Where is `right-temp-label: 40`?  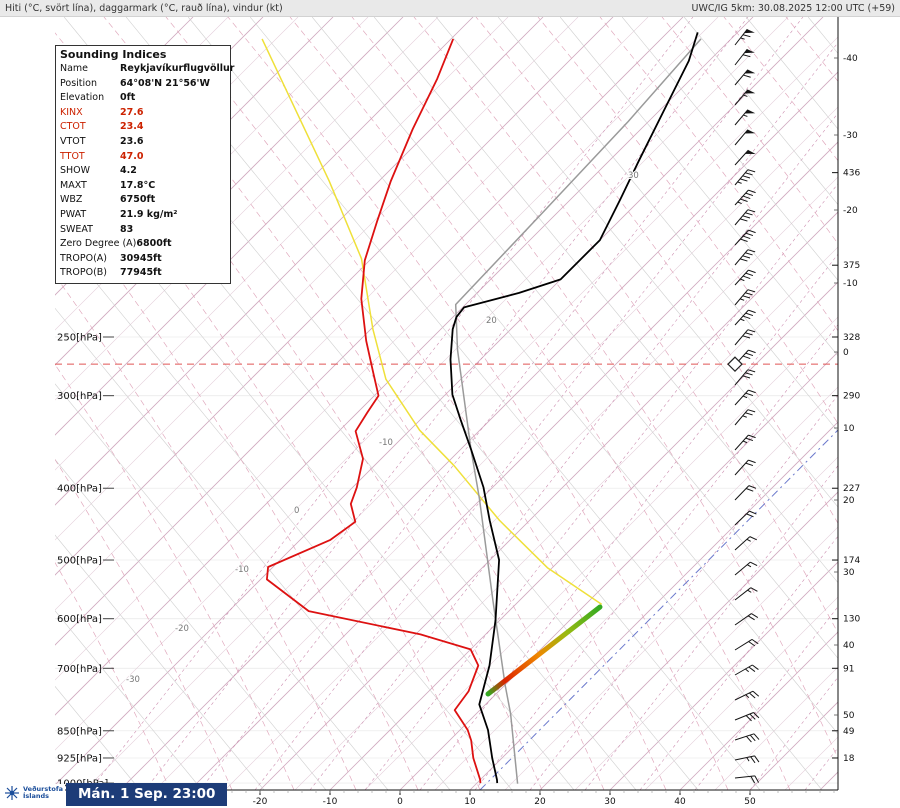 right-temp-label: 40 is located at coordinates (849, 646).